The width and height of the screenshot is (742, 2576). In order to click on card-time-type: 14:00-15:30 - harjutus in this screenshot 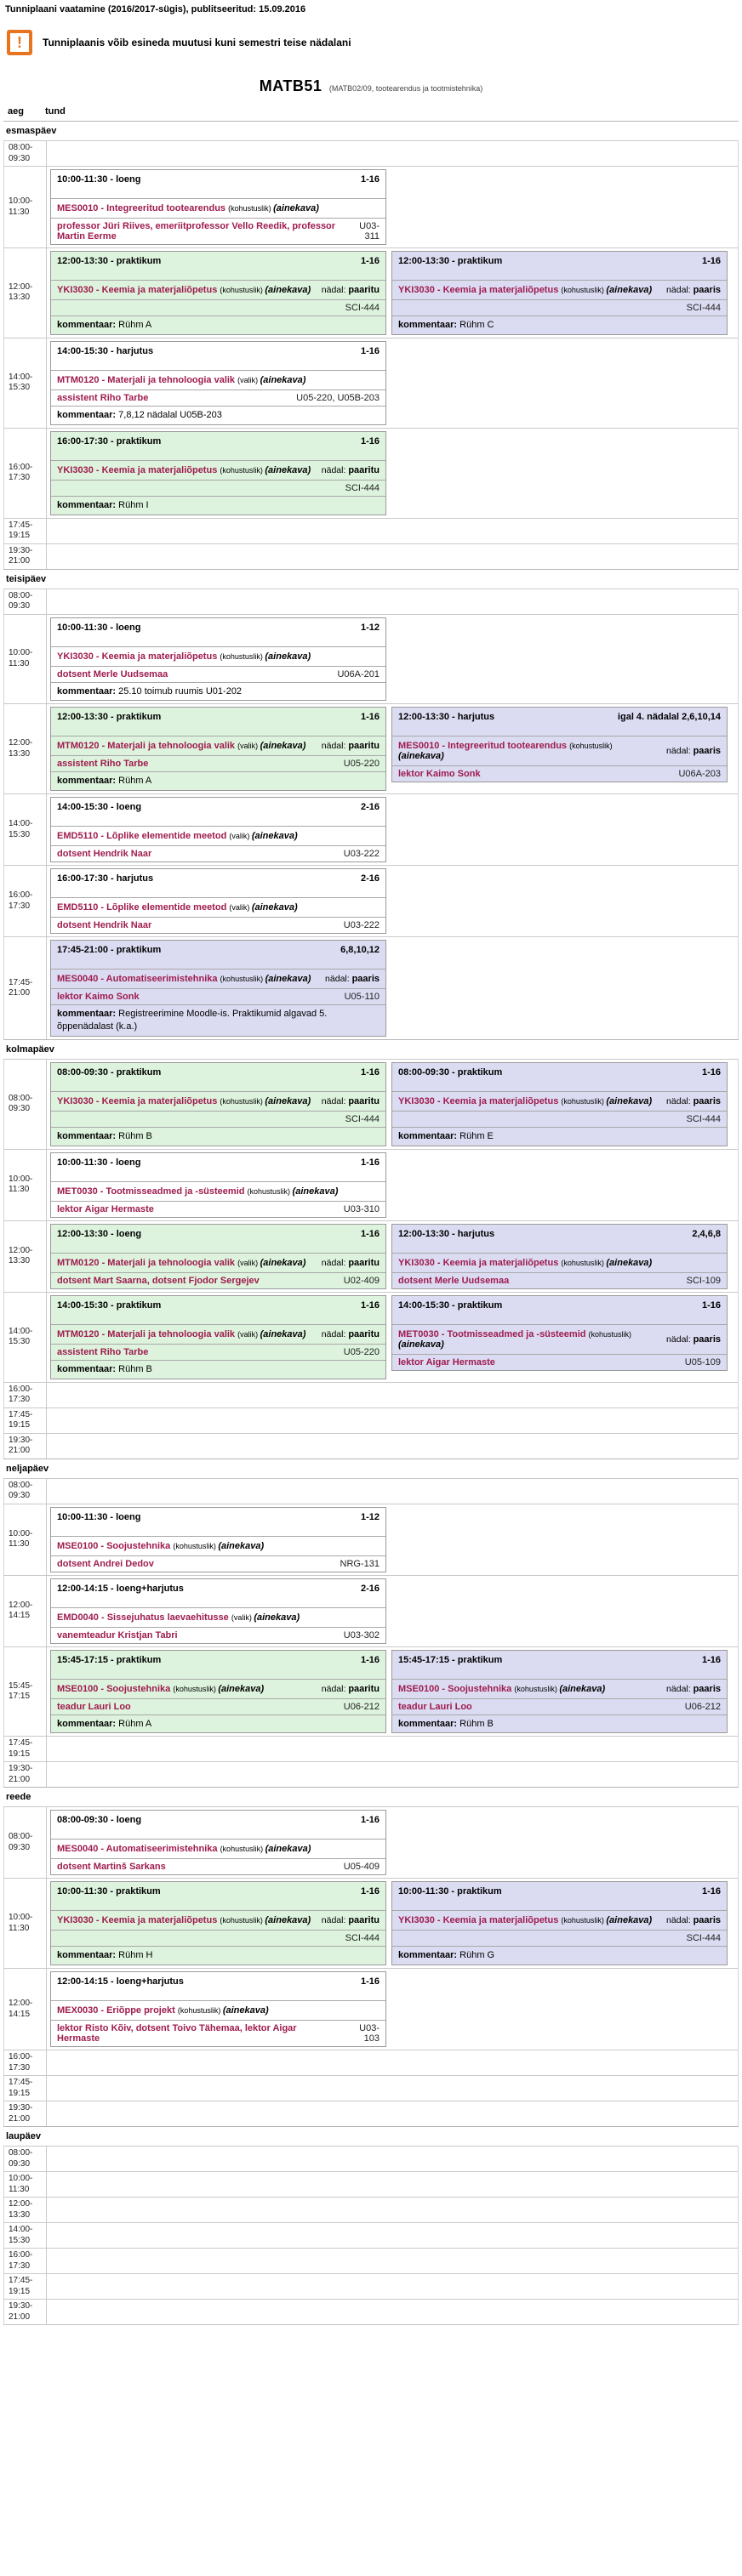, I will do `click(105, 350)`.